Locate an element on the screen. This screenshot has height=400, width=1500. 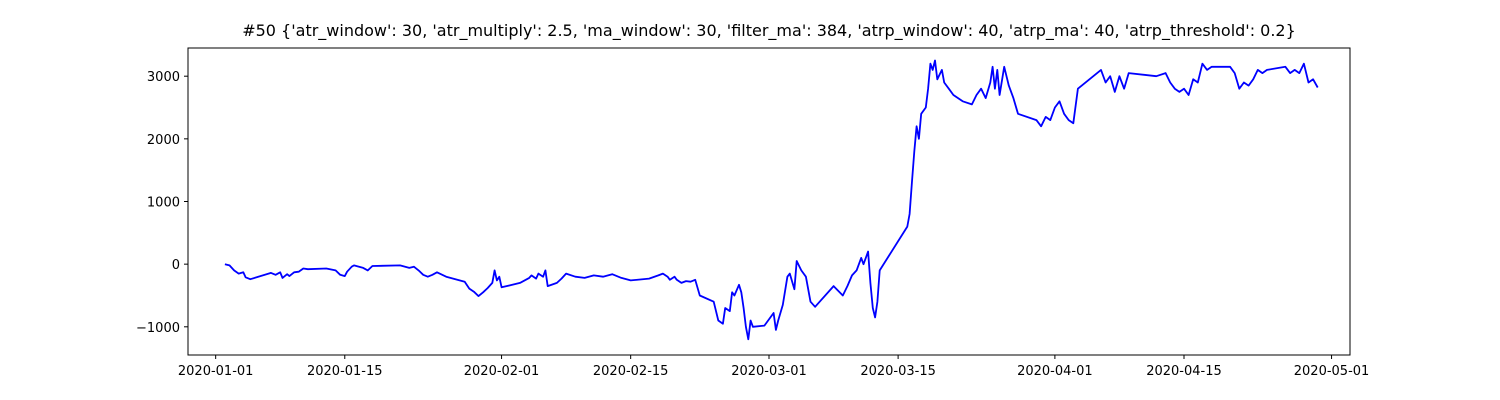
x-tick-label: 2020-03-15 is located at coordinates (898, 371).